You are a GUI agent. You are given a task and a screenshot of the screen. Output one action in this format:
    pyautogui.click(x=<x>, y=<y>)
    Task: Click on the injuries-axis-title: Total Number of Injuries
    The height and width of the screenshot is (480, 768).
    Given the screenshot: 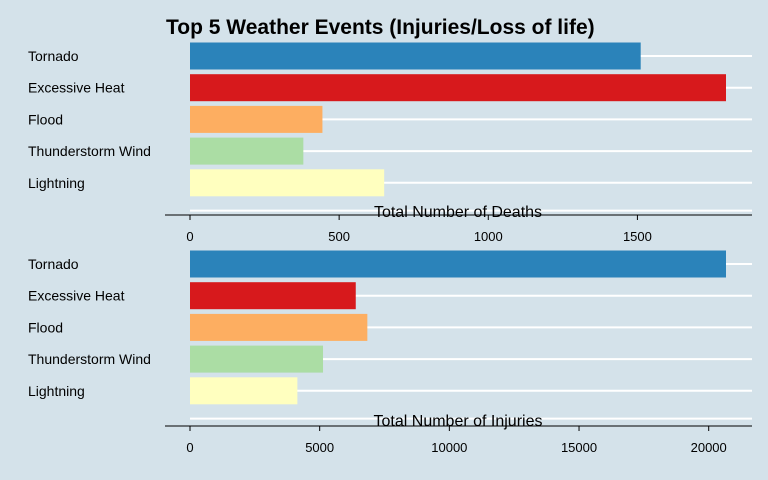 What is the action you would take?
    pyautogui.click(x=458, y=421)
    